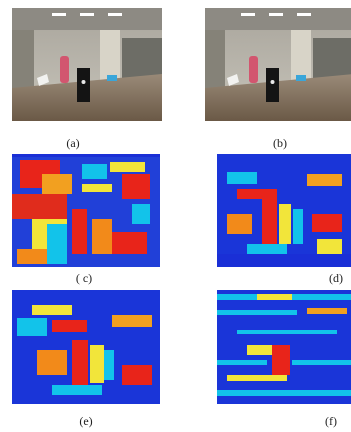 This screenshot has height=432, width=351. I want to click on caption-e: (e), so click(86, 421).